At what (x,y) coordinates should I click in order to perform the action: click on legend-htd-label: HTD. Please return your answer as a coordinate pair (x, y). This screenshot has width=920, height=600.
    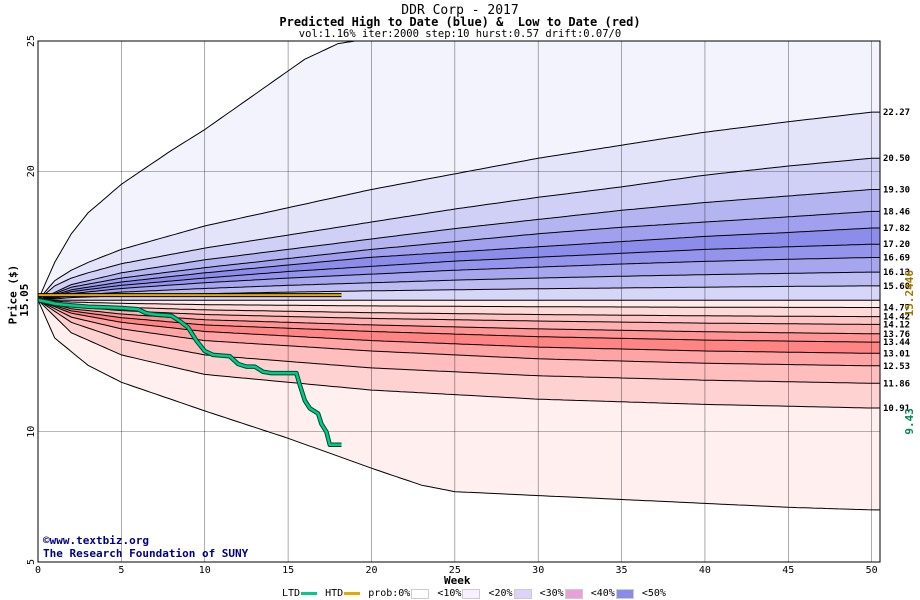
    Looking at the image, I should click on (334, 593).